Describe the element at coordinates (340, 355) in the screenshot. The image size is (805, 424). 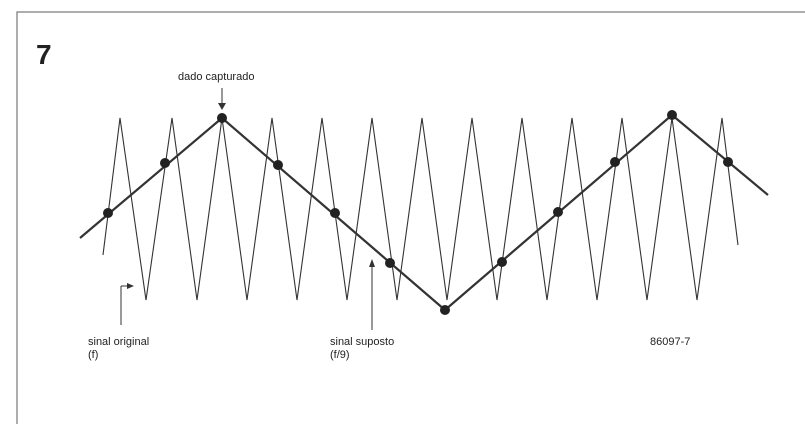
I see `assumed-freq: (f/9)` at that location.